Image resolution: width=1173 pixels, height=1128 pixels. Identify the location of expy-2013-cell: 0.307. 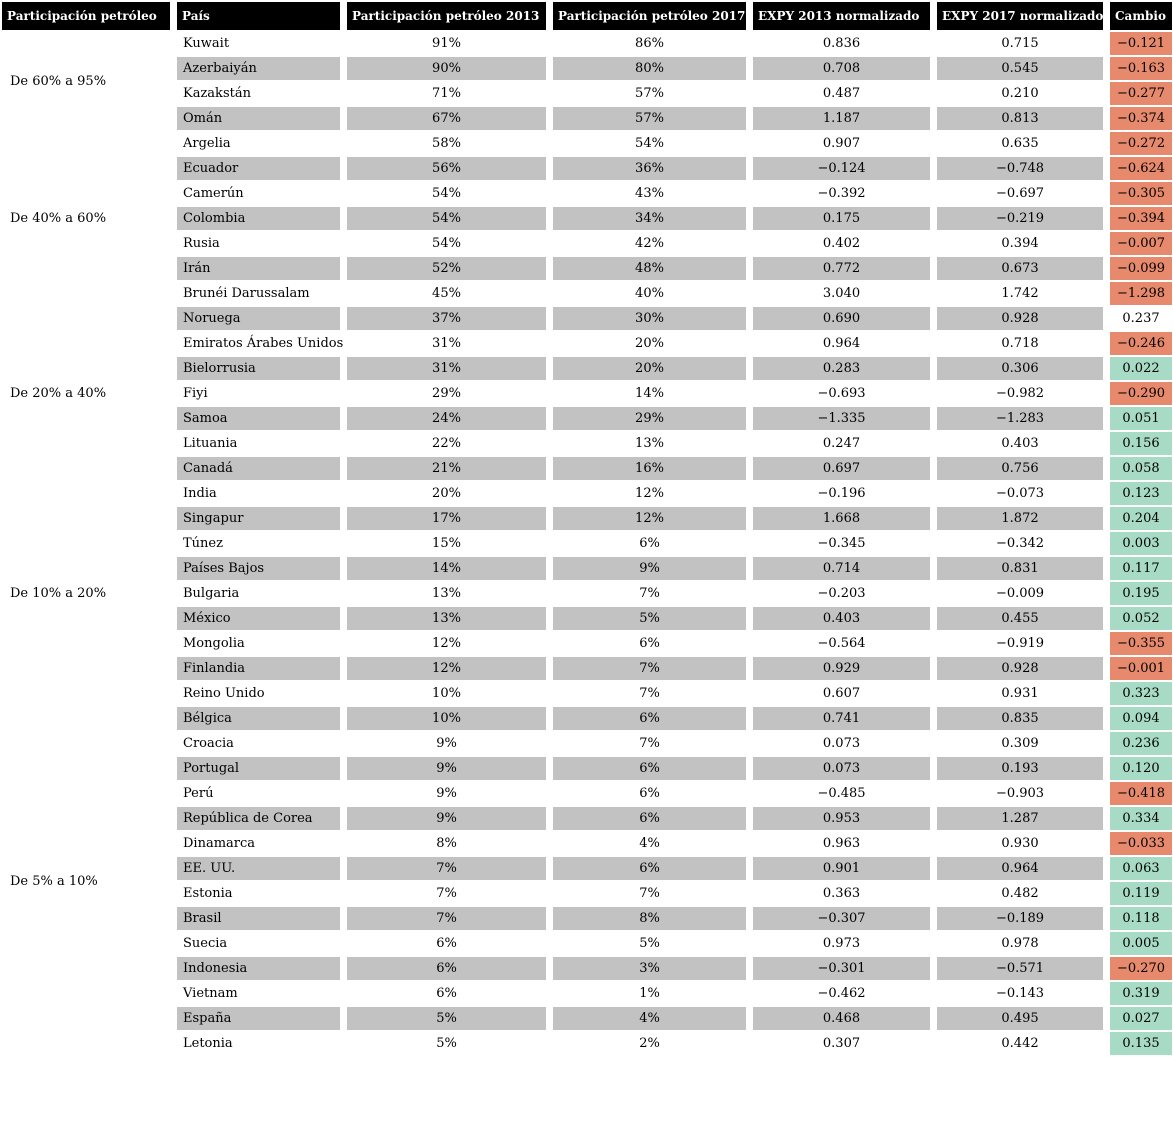
(845, 1044).